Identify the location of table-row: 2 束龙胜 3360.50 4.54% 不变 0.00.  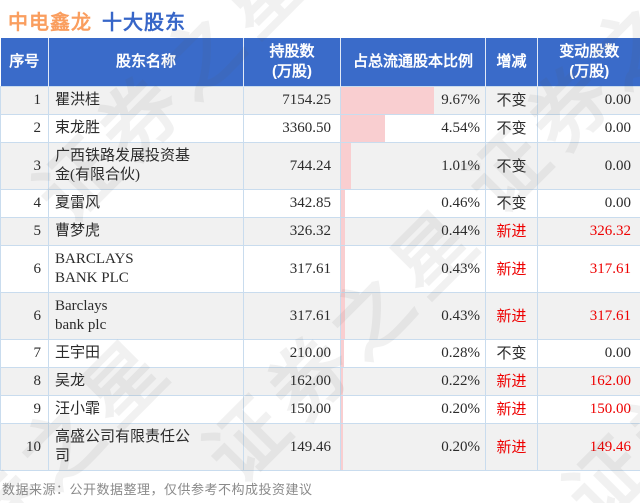
(320, 128).